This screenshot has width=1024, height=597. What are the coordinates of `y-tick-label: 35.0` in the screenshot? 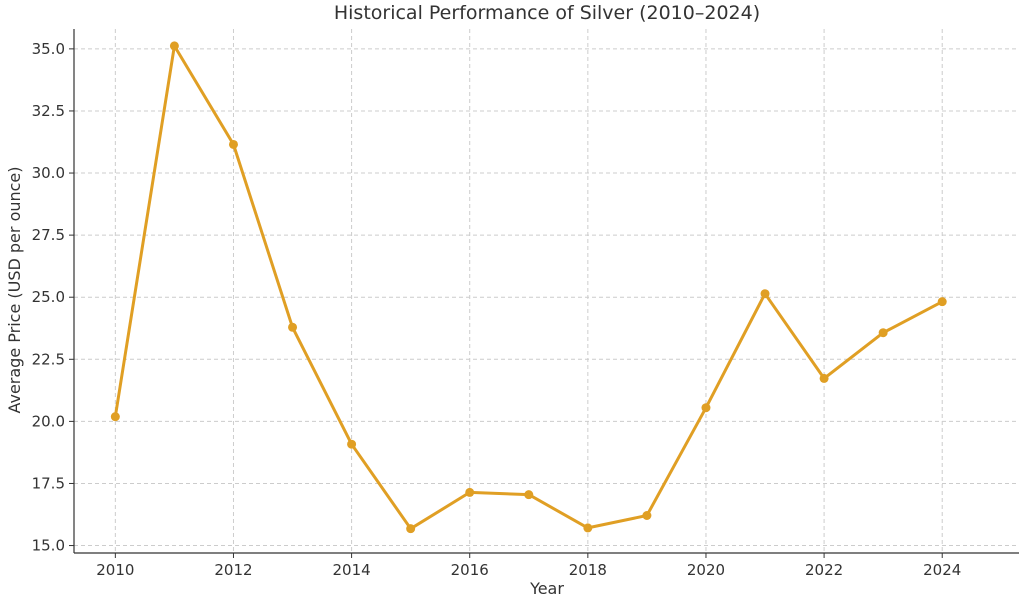 It's located at (48, 49).